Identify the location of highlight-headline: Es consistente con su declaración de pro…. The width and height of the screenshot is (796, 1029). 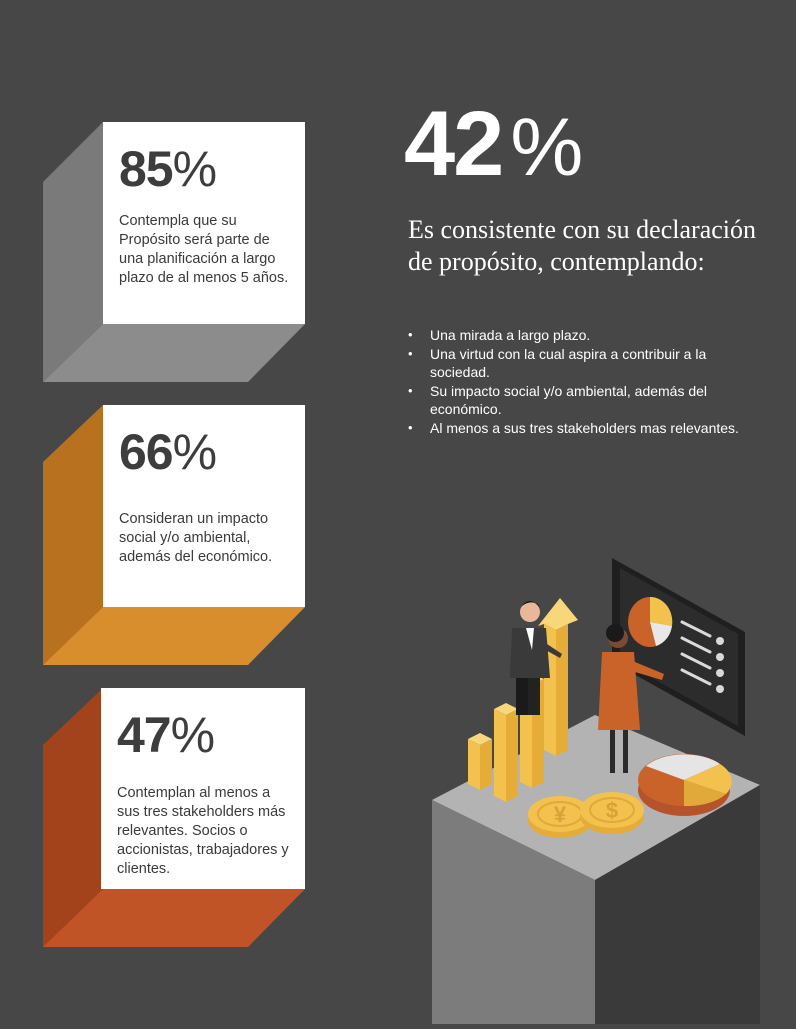
(582, 245).